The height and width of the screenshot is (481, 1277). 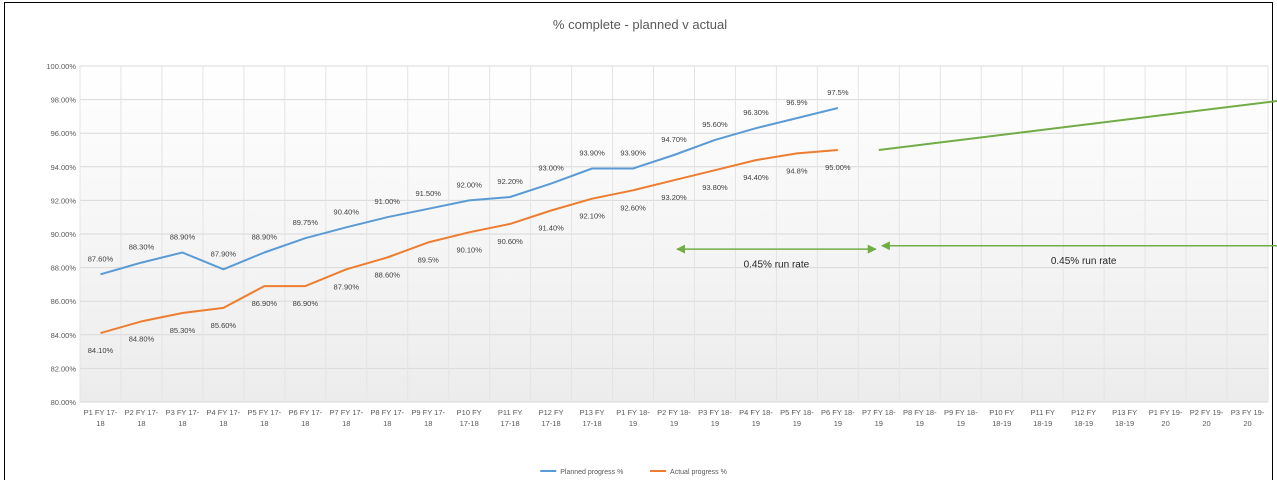 What do you see at coordinates (1077, 125) in the screenshot?
I see `series-line` at bounding box center [1077, 125].